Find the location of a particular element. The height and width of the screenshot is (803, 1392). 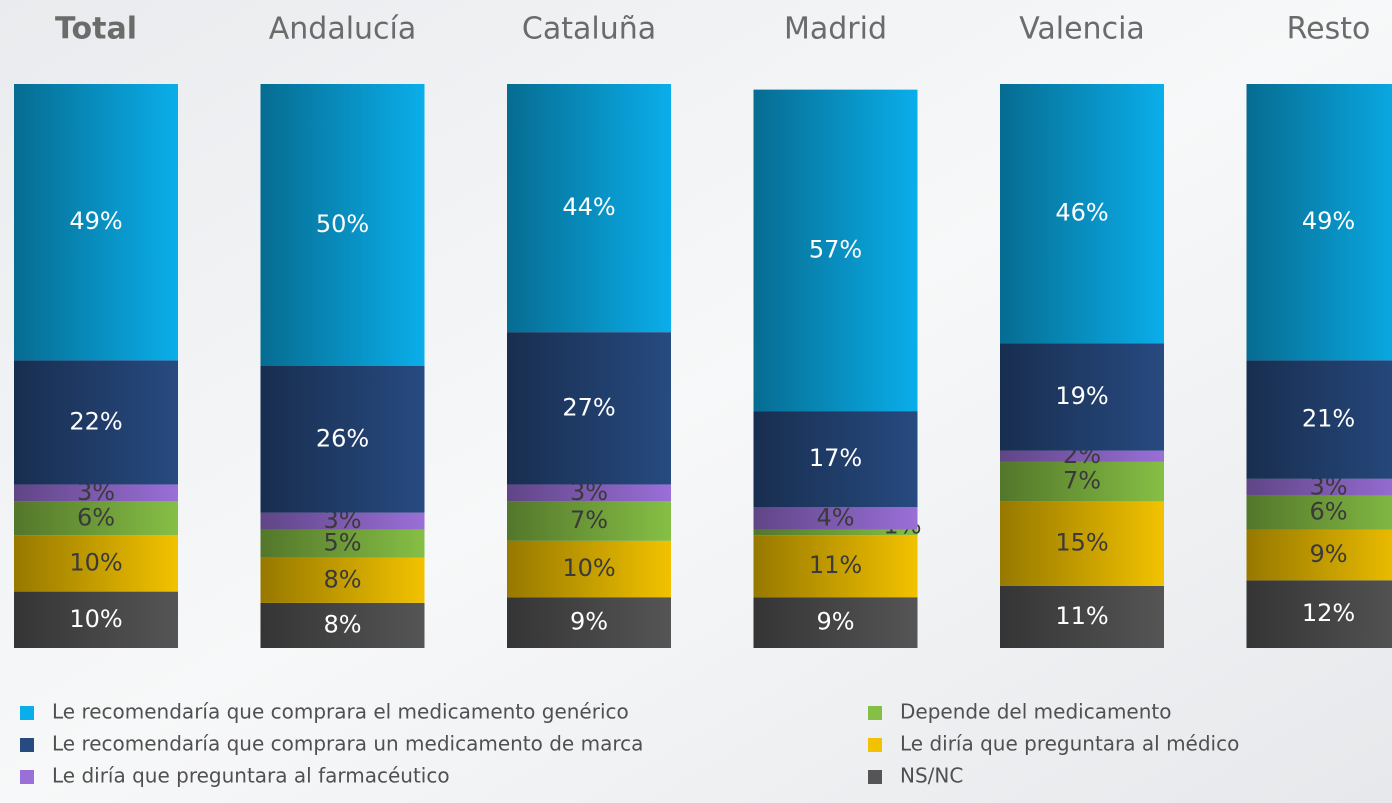

legend-label: Depende del medicamento is located at coordinates (1035, 712).